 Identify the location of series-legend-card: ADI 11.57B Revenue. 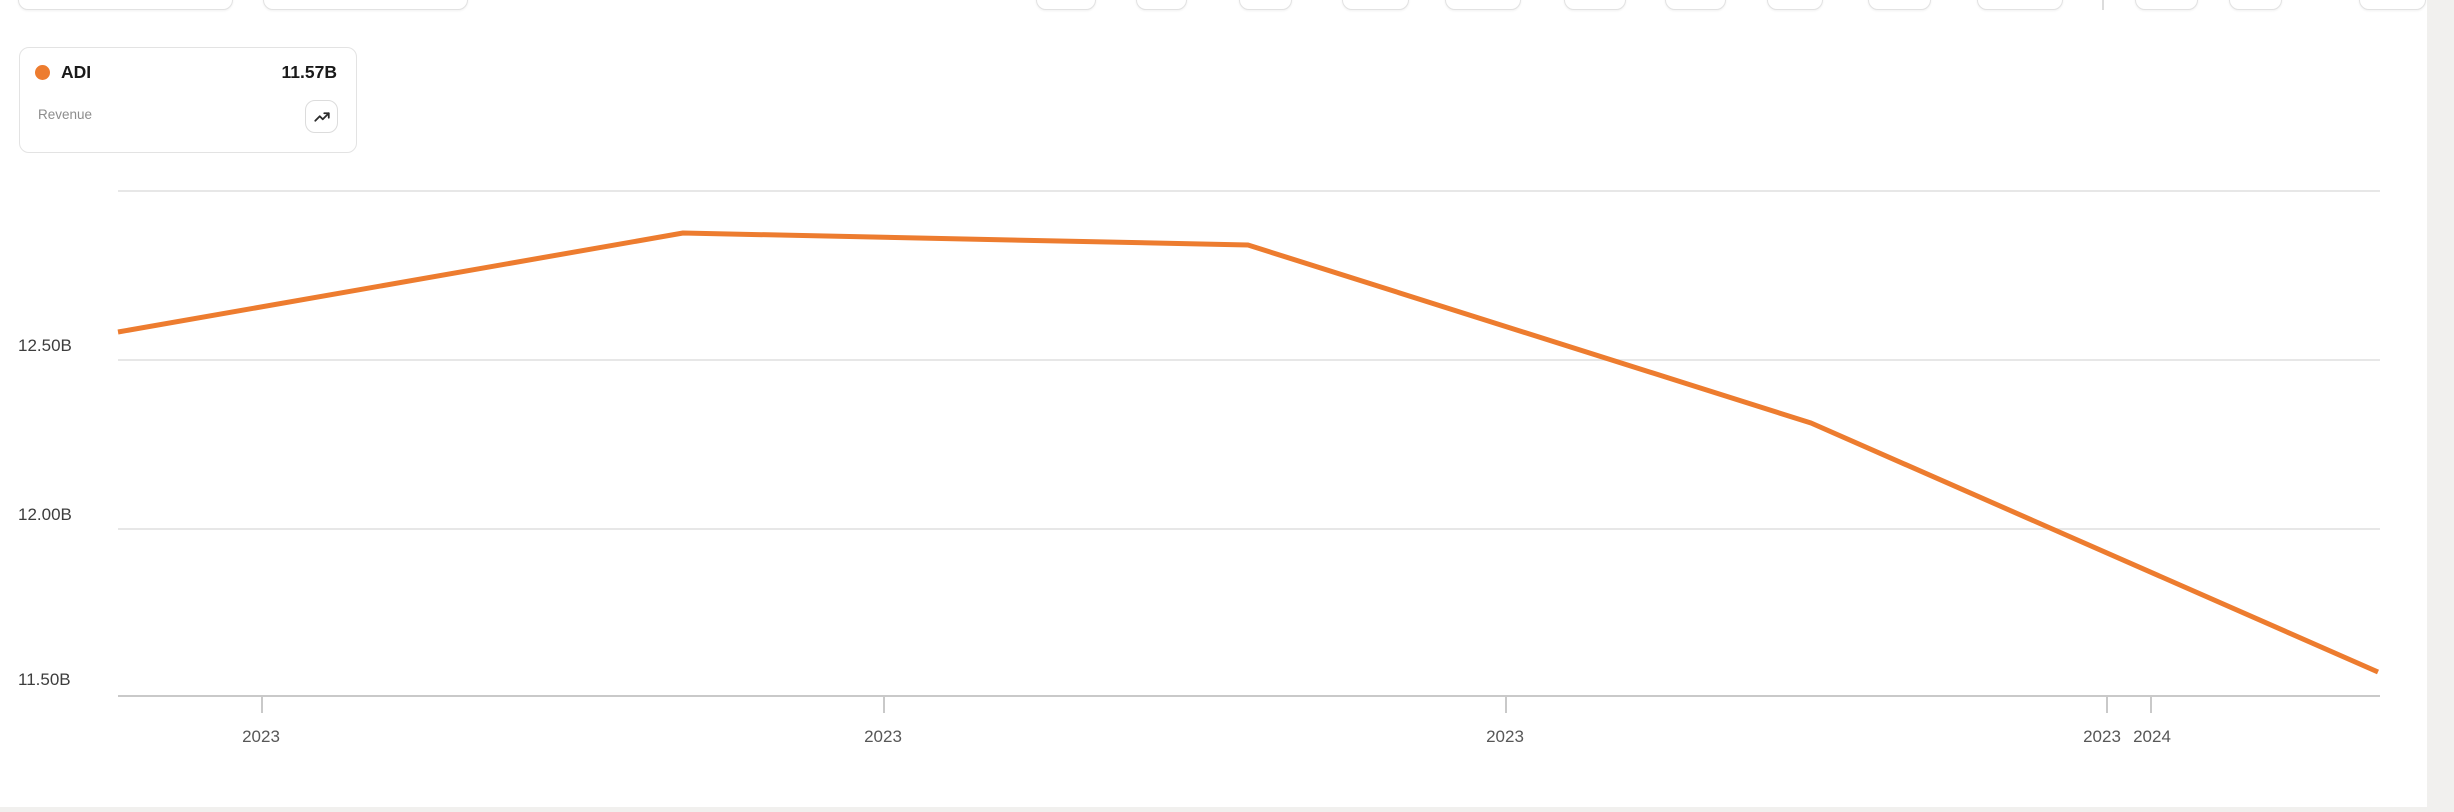
(188, 100).